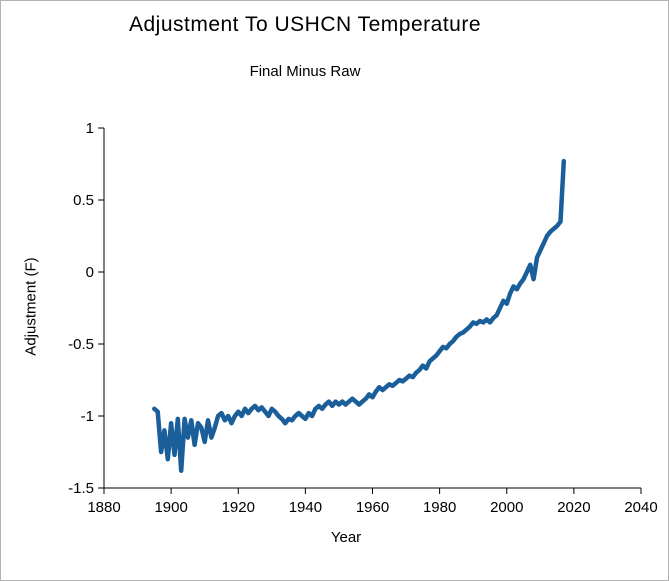 The image size is (669, 581). I want to click on svg-text: 0.5, so click(83, 200).